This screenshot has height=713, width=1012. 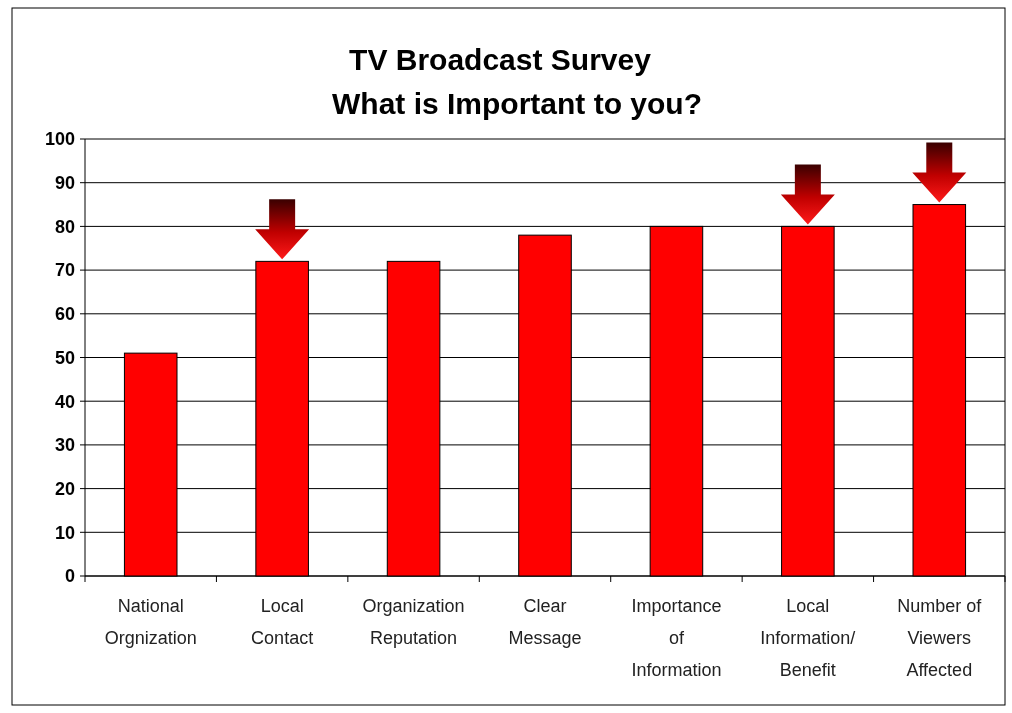 I want to click on y-tick-label: 50, so click(x=64, y=357).